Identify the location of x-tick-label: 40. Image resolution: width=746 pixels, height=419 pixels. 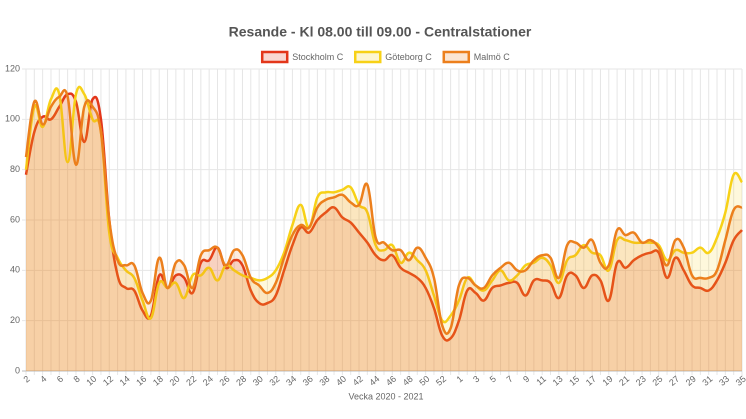
(341, 381).